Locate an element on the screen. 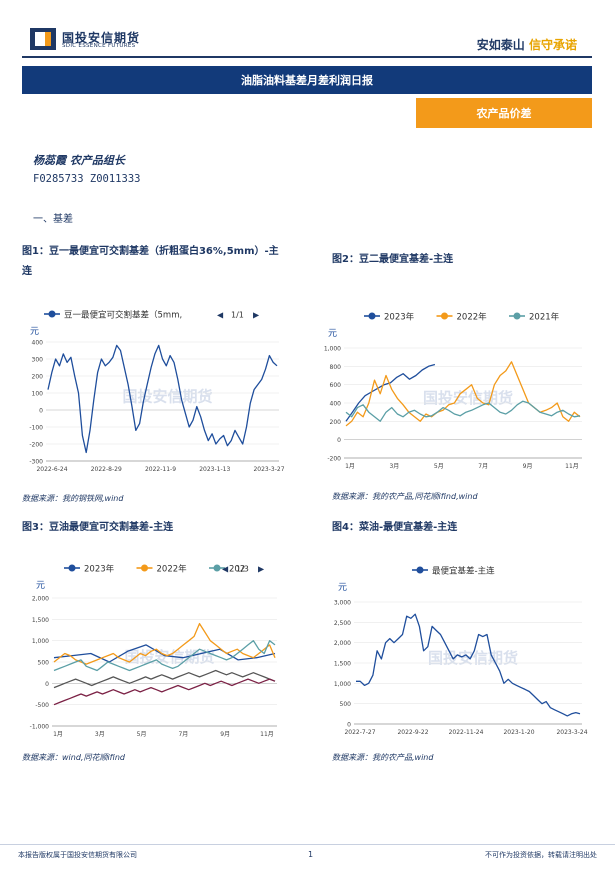 The image size is (615, 870). legend-label: 202 is located at coordinates (237, 570).